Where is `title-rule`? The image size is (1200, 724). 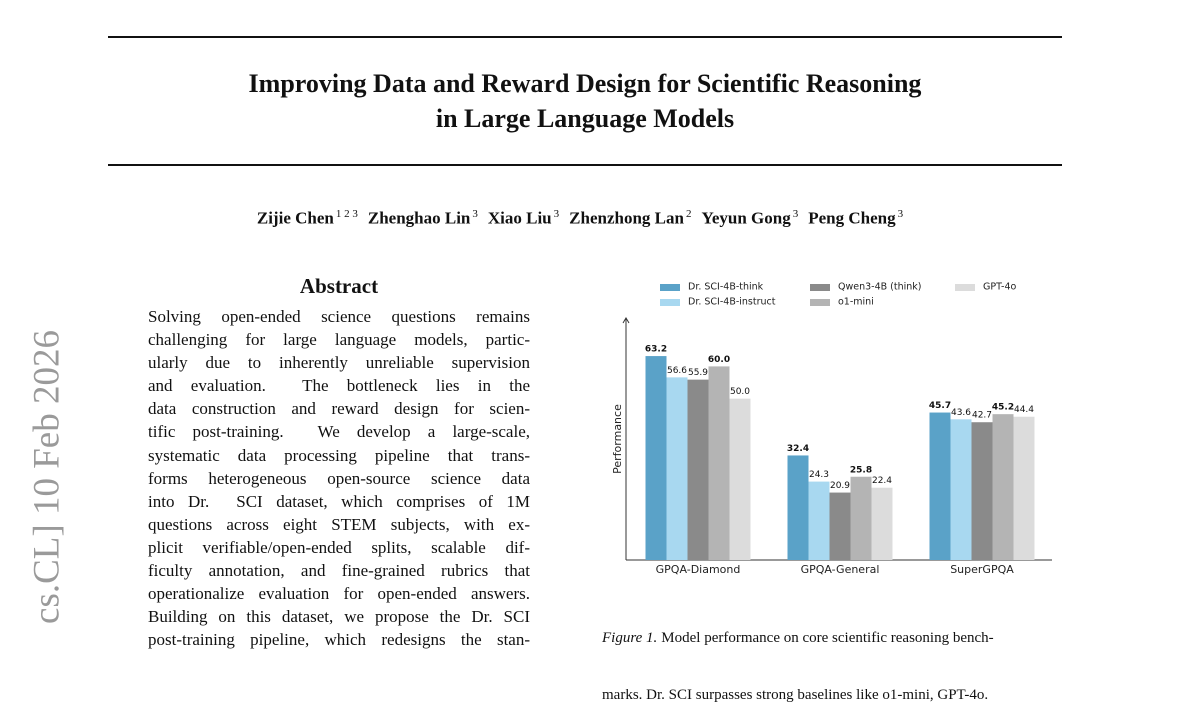 title-rule is located at coordinates (585, 165).